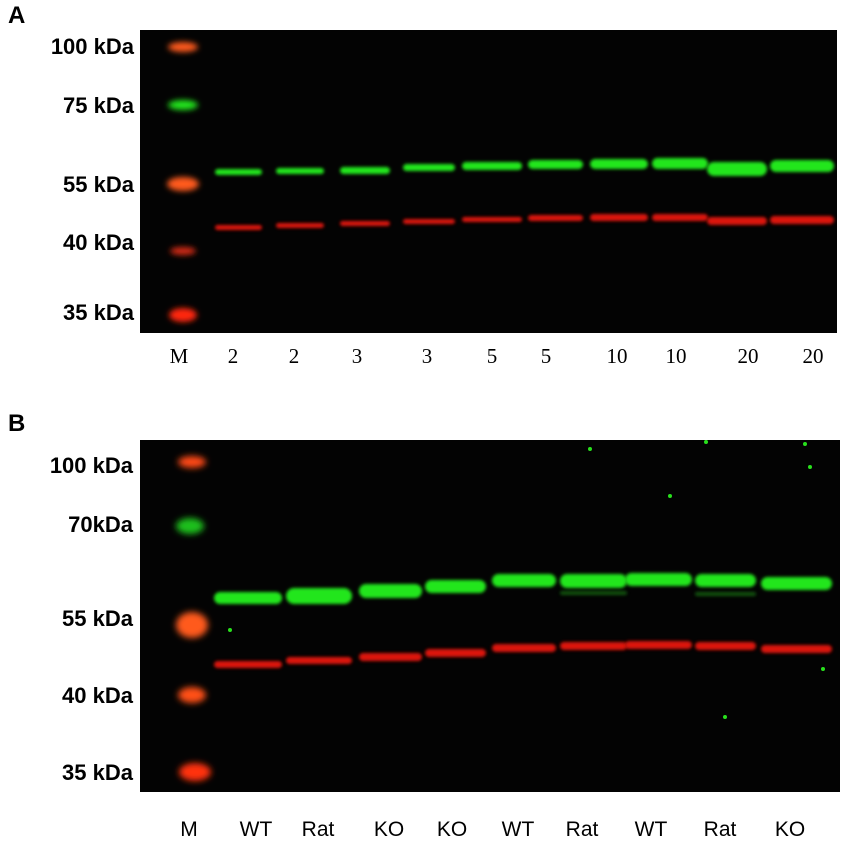  What do you see at coordinates (17, 15) in the screenshot?
I see `panel-a-letter: A` at bounding box center [17, 15].